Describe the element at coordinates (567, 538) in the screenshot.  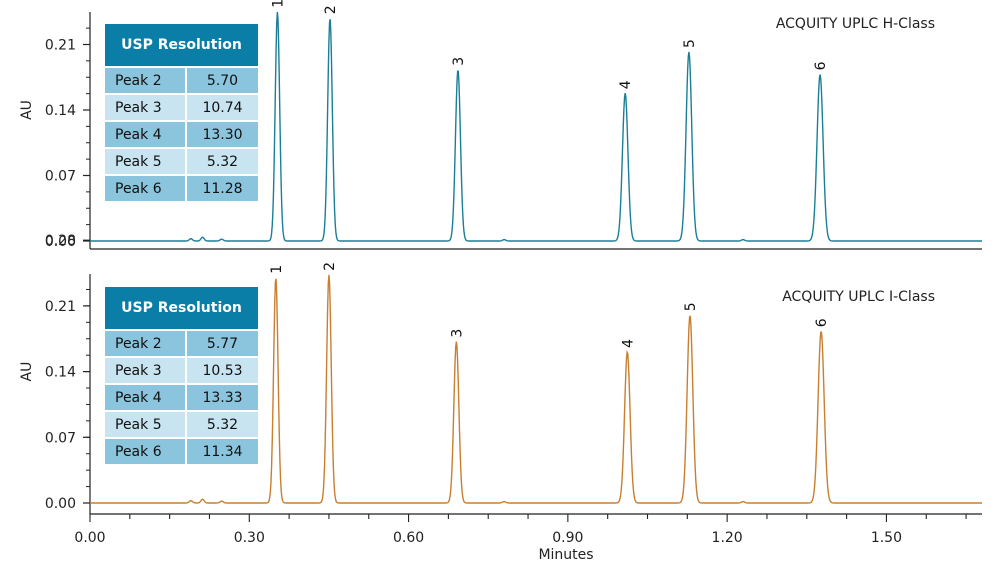
I see `x-tick-label: 0.90` at that location.